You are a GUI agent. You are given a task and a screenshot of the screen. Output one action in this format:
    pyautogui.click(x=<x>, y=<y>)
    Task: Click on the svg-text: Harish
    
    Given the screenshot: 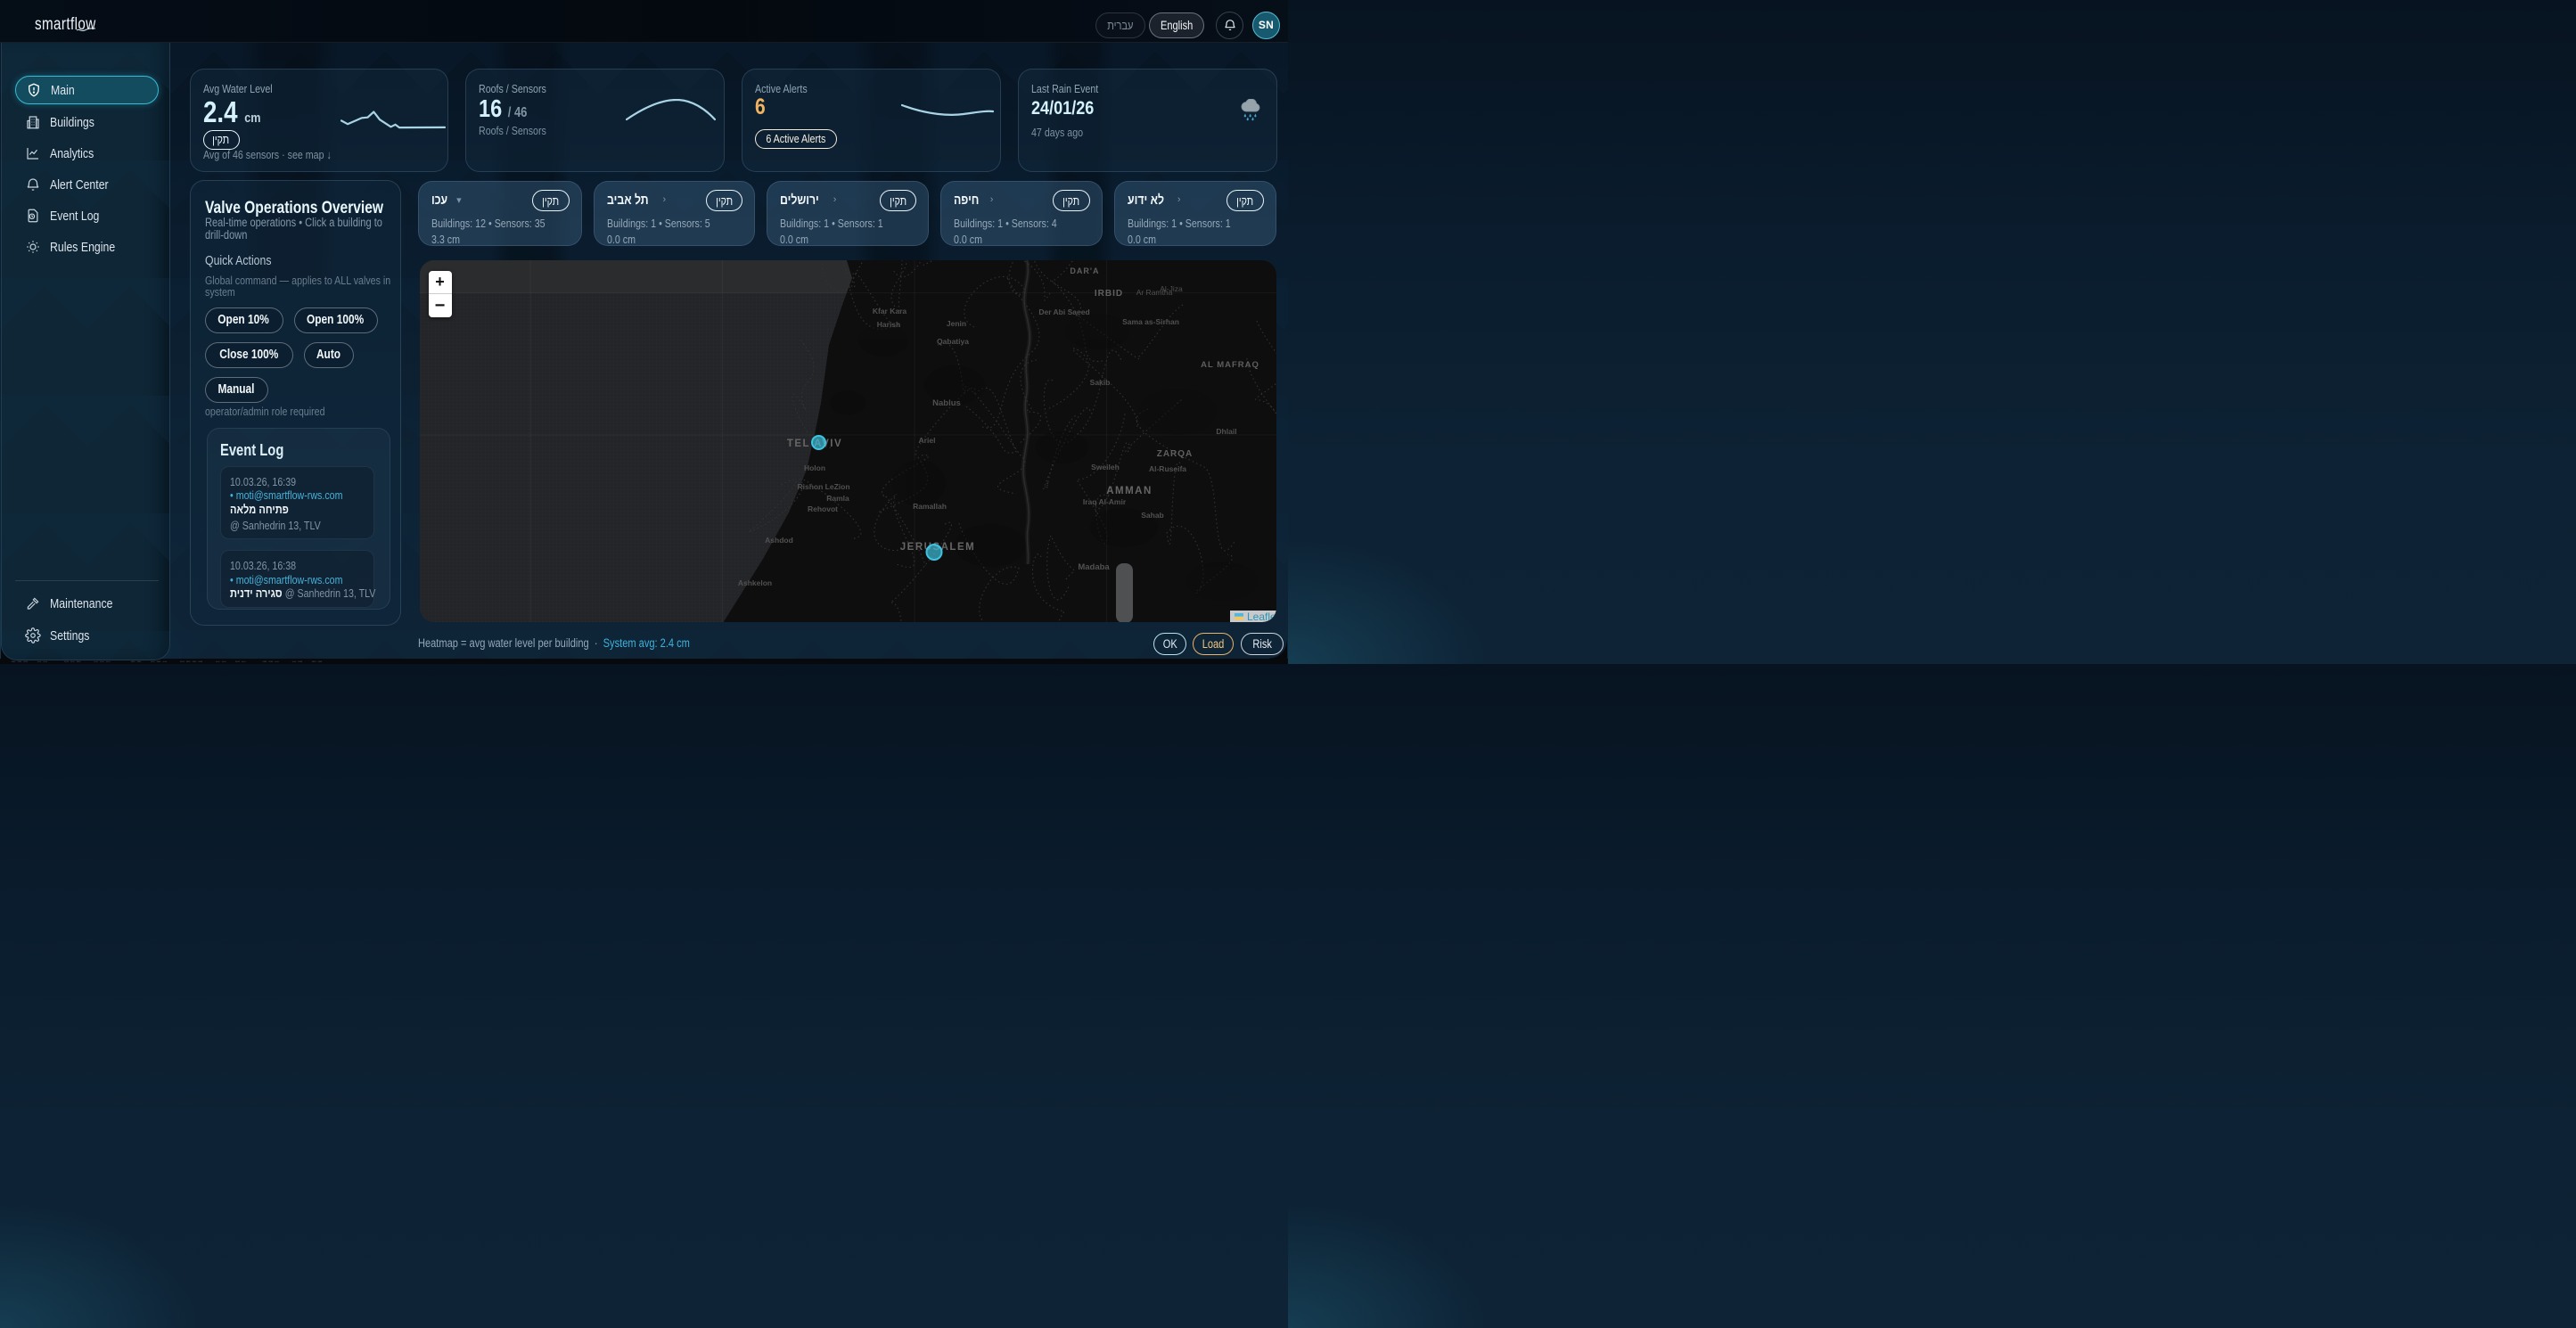 What is the action you would take?
    pyautogui.click(x=888, y=324)
    